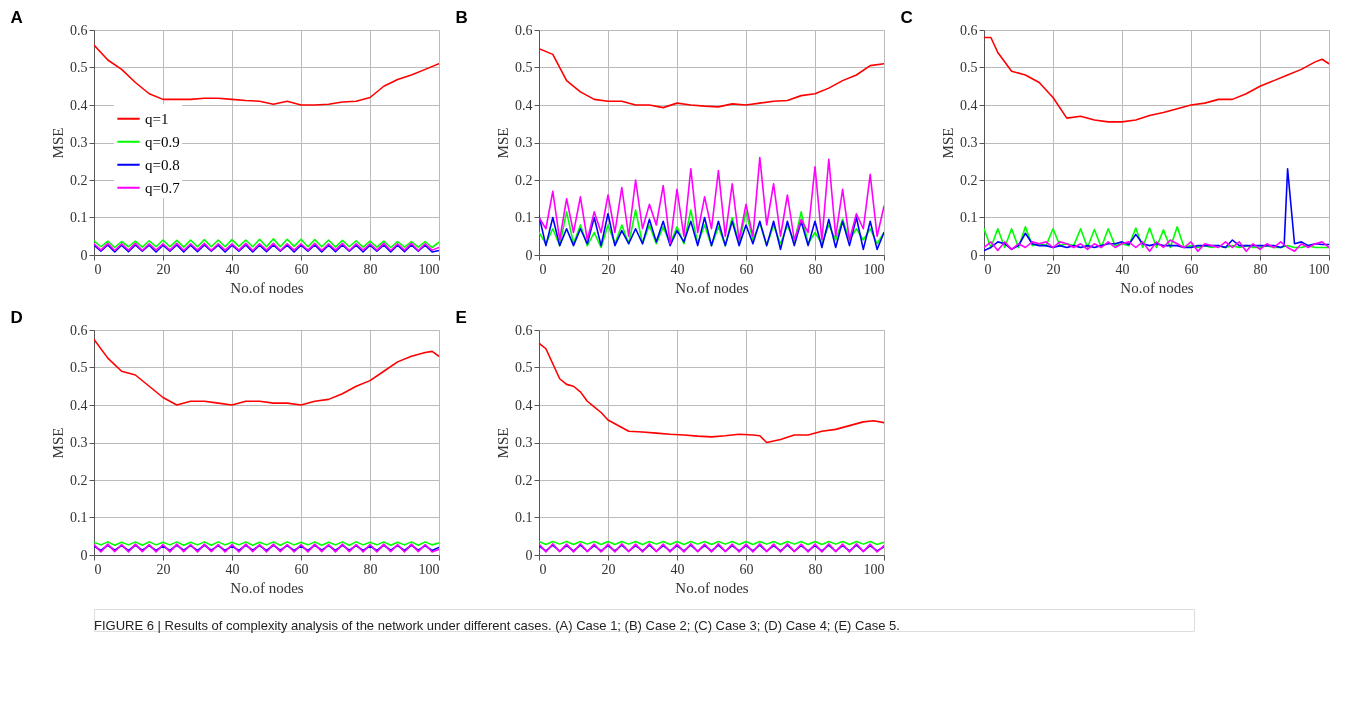 Image resolution: width=1360 pixels, height=718 pixels. What do you see at coordinates (16, 317) in the screenshot?
I see `chart-title: D` at bounding box center [16, 317].